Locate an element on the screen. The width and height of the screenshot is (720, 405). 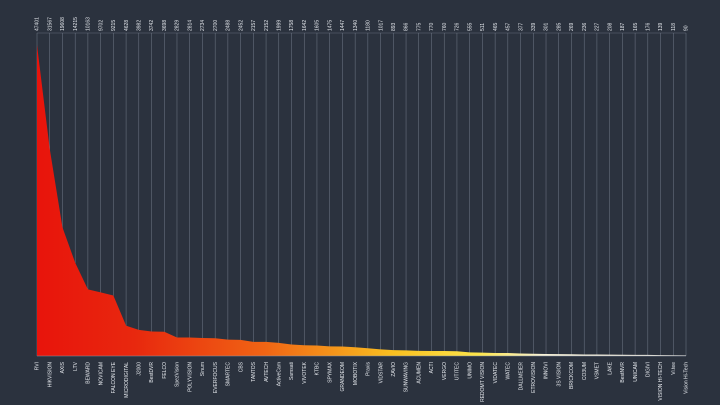
category-label: 3S VISION is located at coordinates (559, 374).